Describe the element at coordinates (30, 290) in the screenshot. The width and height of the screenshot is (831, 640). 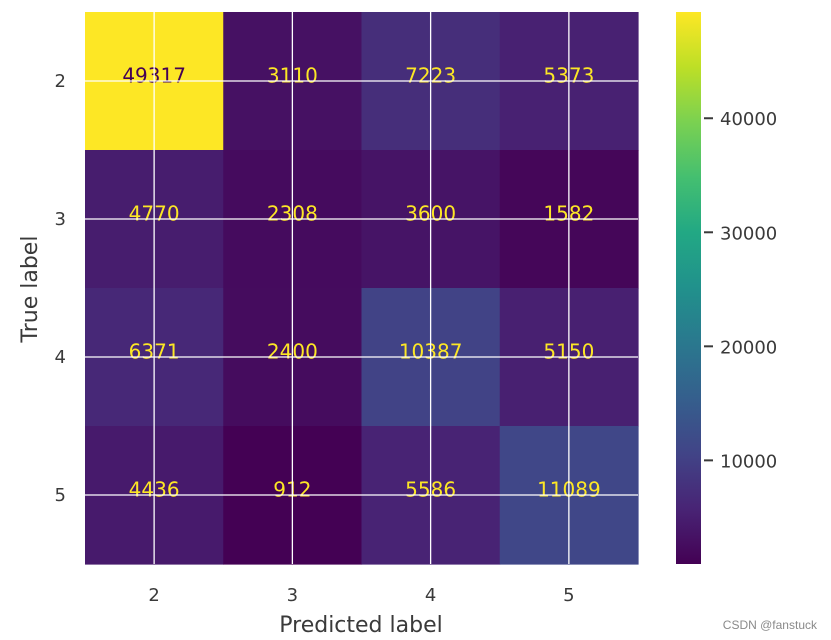
I see `y-axis-label: True label` at that location.